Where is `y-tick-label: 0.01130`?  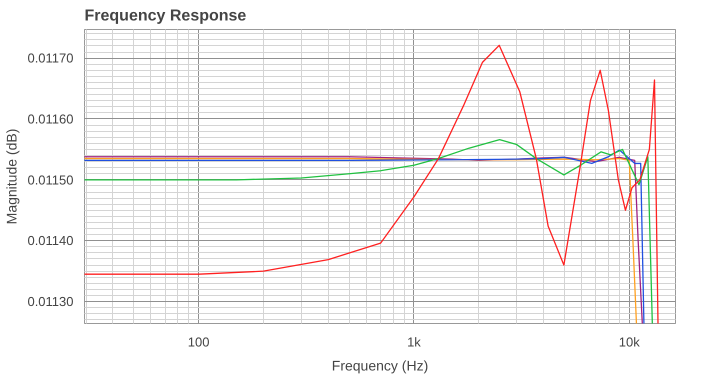
y-tick-label: 0.01130 is located at coordinates (50, 302).